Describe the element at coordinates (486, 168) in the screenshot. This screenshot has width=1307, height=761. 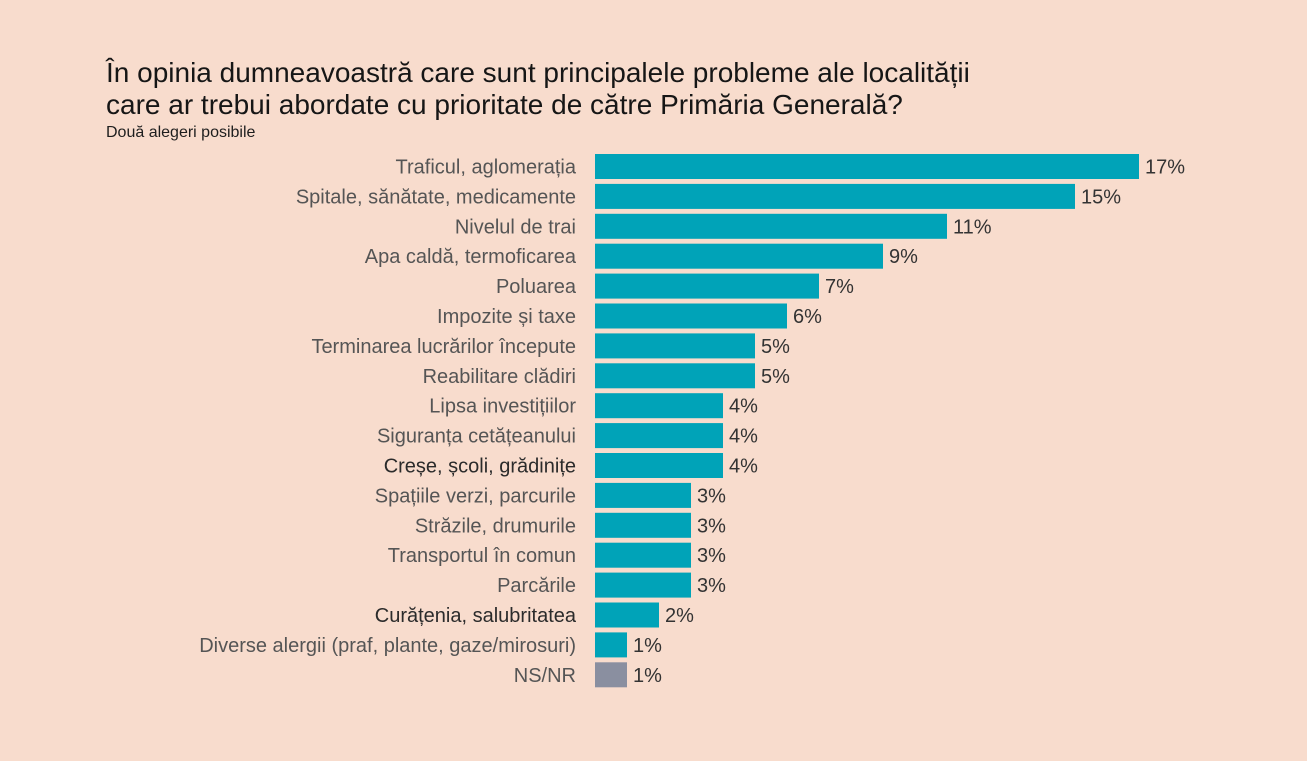
I see `category-label: Traficul, aglomerația` at that location.